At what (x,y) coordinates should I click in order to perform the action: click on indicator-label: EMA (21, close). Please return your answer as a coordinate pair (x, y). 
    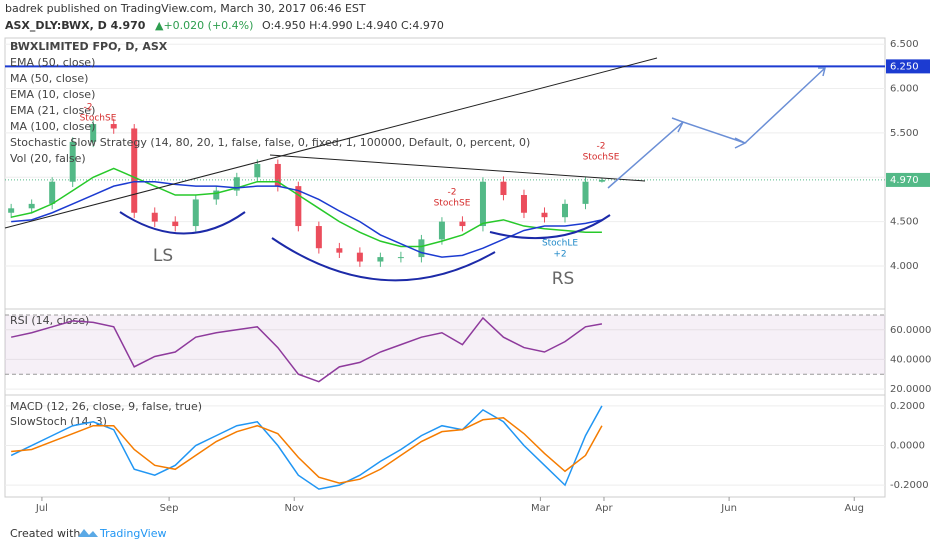
    Looking at the image, I should click on (52, 110).